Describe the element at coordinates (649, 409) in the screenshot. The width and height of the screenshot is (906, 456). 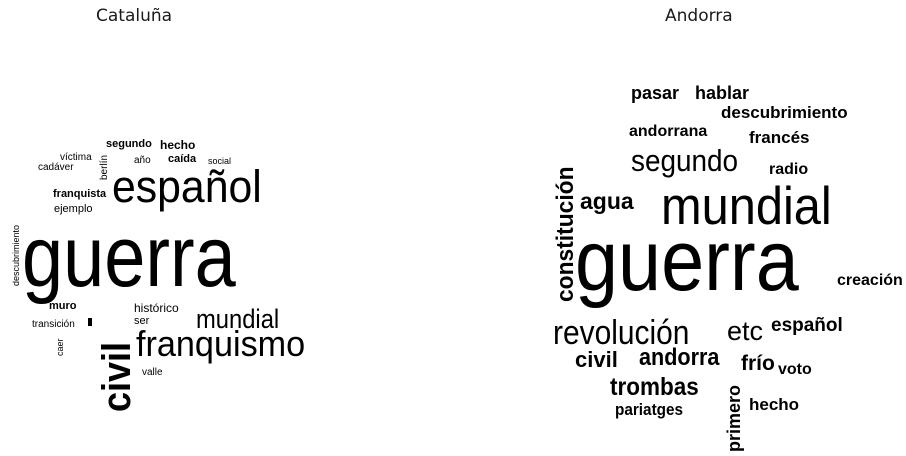
I see `word-pariatges: pariatges` at that location.